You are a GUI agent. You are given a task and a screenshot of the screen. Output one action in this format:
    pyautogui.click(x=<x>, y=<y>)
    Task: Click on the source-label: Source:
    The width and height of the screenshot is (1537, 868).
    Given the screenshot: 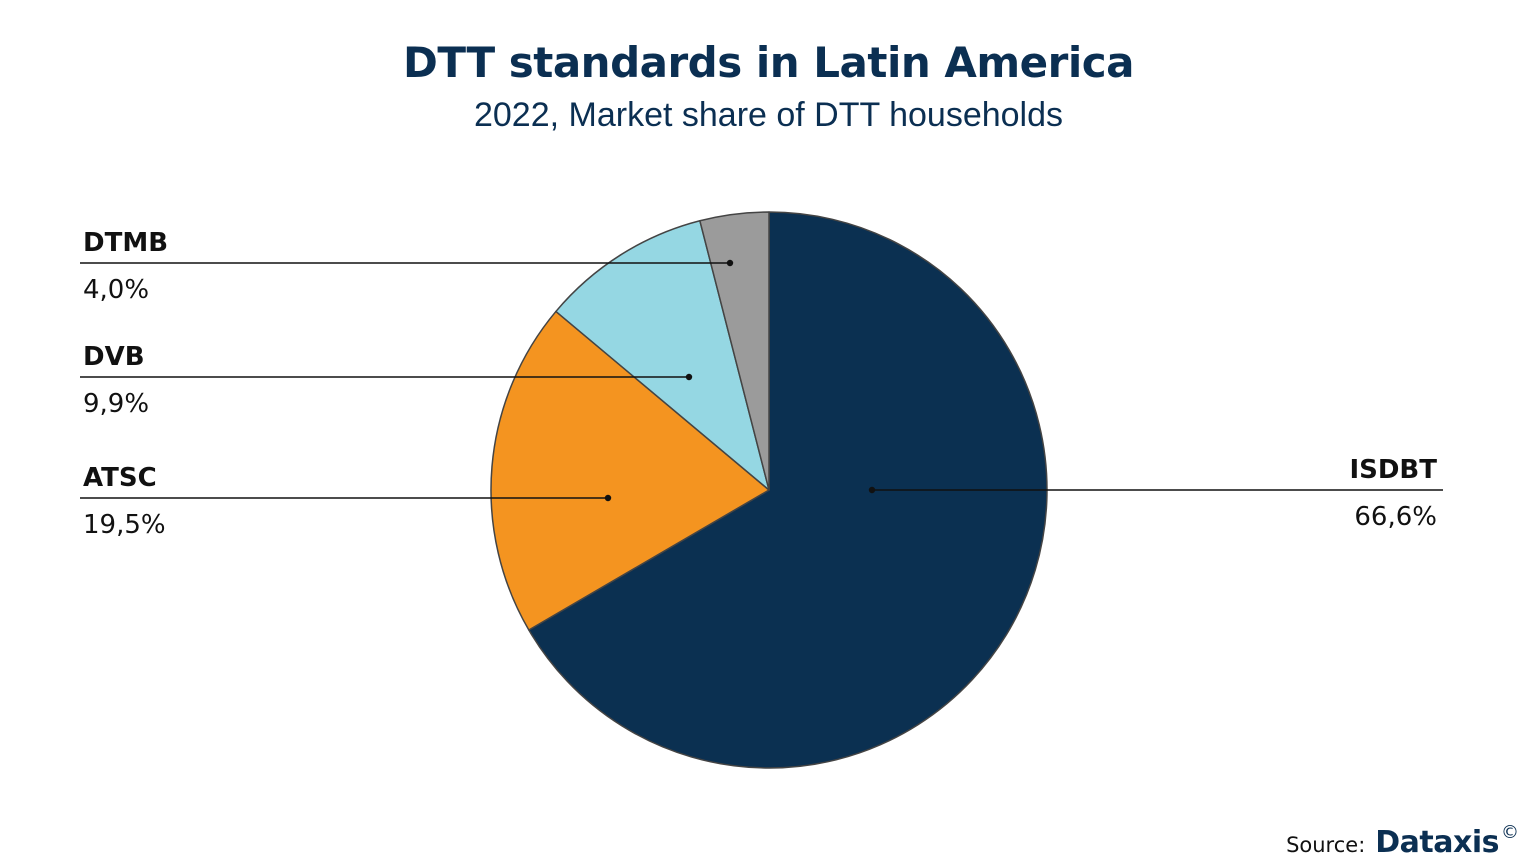 What is the action you would take?
    pyautogui.click(x=1326, y=845)
    